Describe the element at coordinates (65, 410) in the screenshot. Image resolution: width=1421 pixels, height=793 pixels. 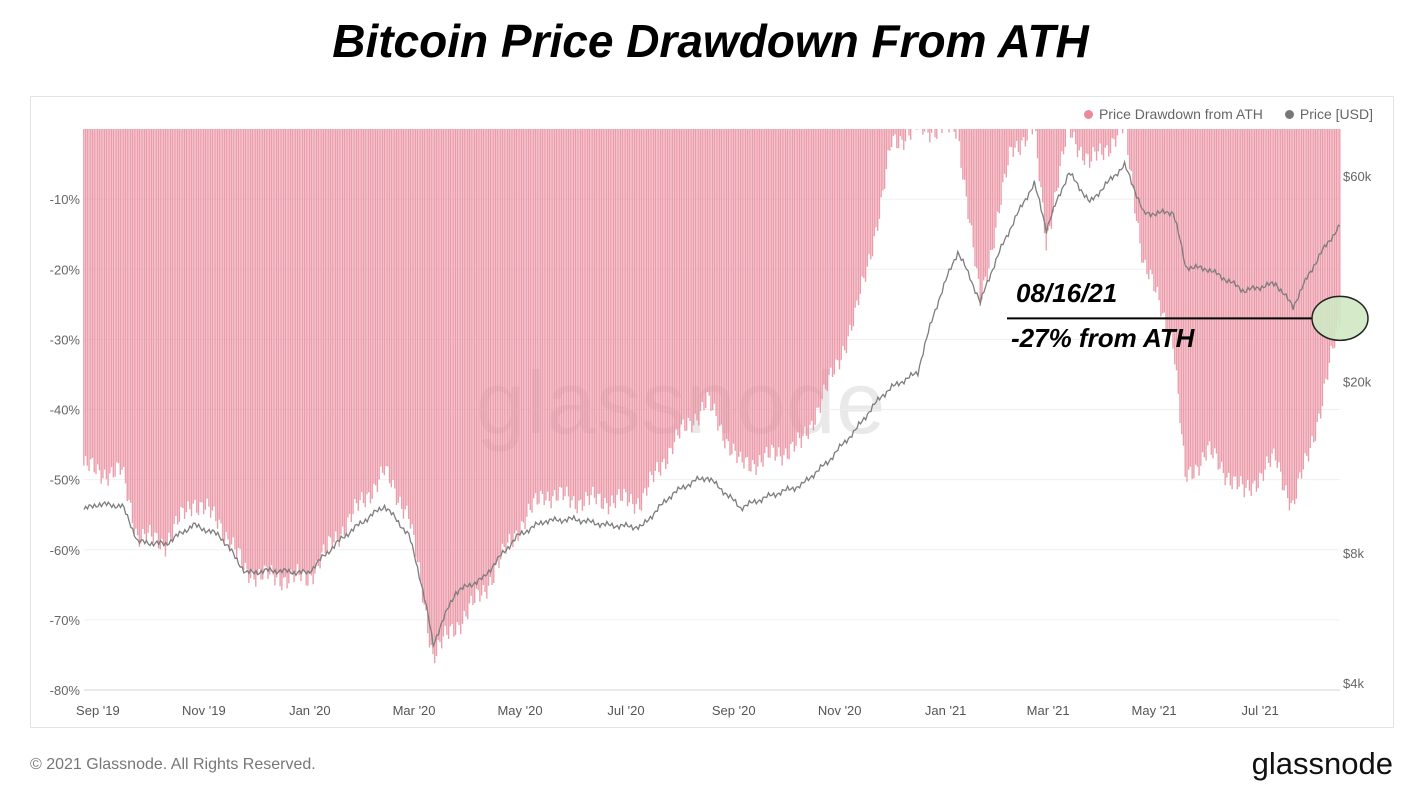
I see `y-left-tick-label: -40%` at that location.